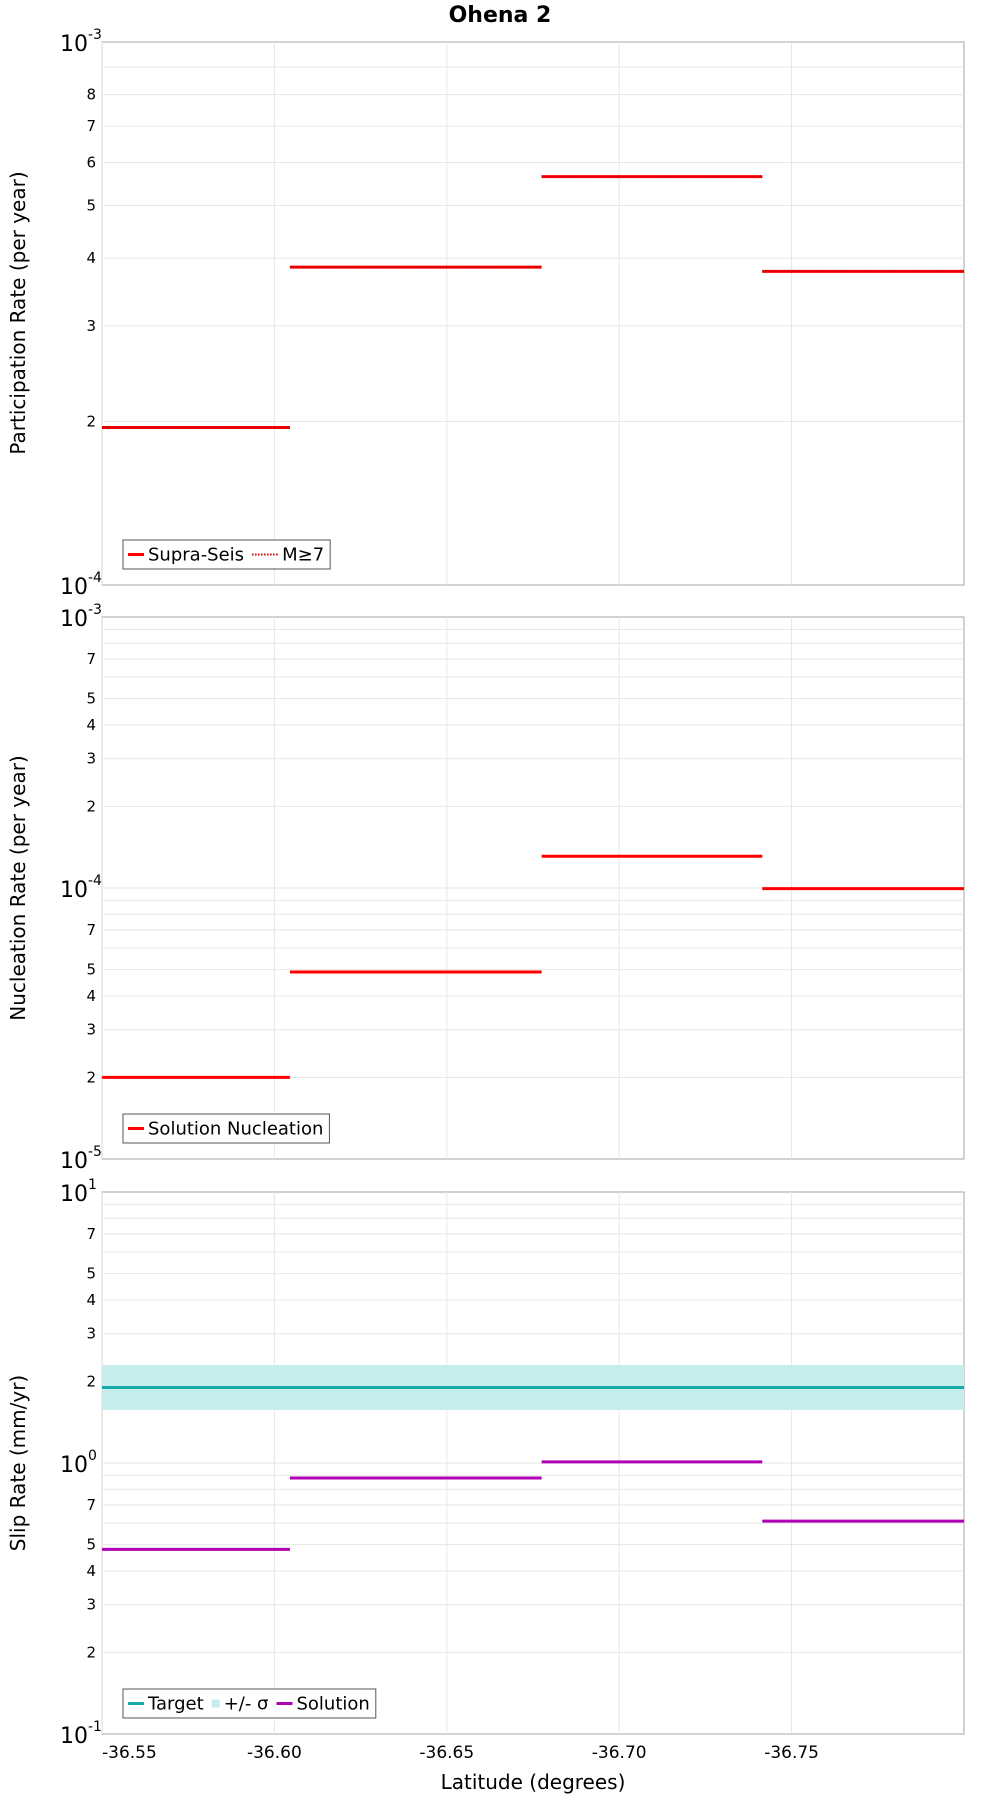 Image resolution: width=1000 pixels, height=1800 pixels. What do you see at coordinates (95, 1152) in the screenshot?
I see `y-tick-exponent: -5` at bounding box center [95, 1152].